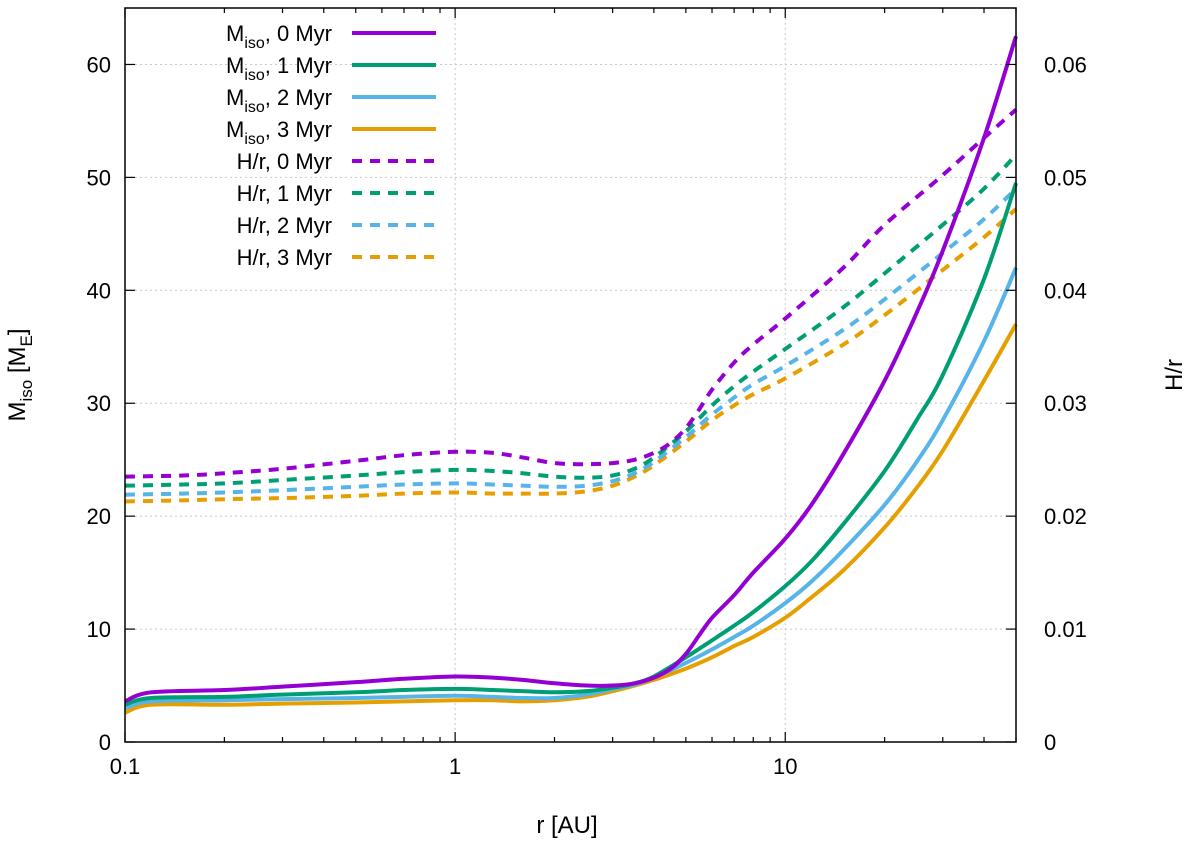 This screenshot has width=1200, height=843. I want to click on y-left-title-sub: iso, so click(26, 391).